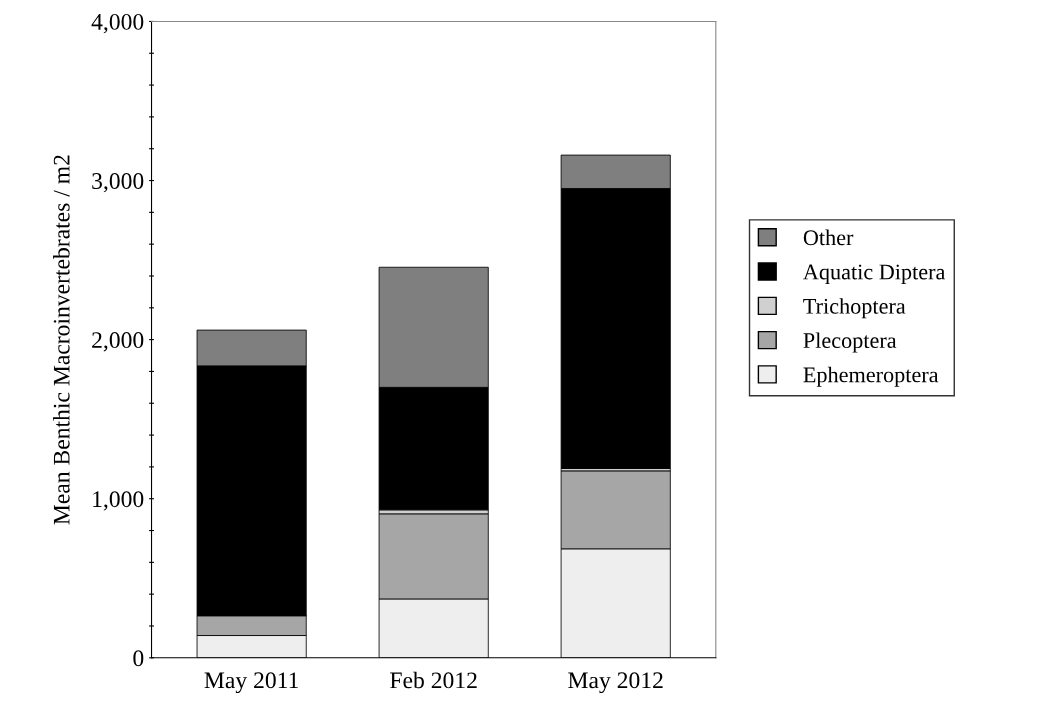 Image resolution: width=1045 pixels, height=715 pixels. I want to click on y-tick-label: 0, so click(138, 658).